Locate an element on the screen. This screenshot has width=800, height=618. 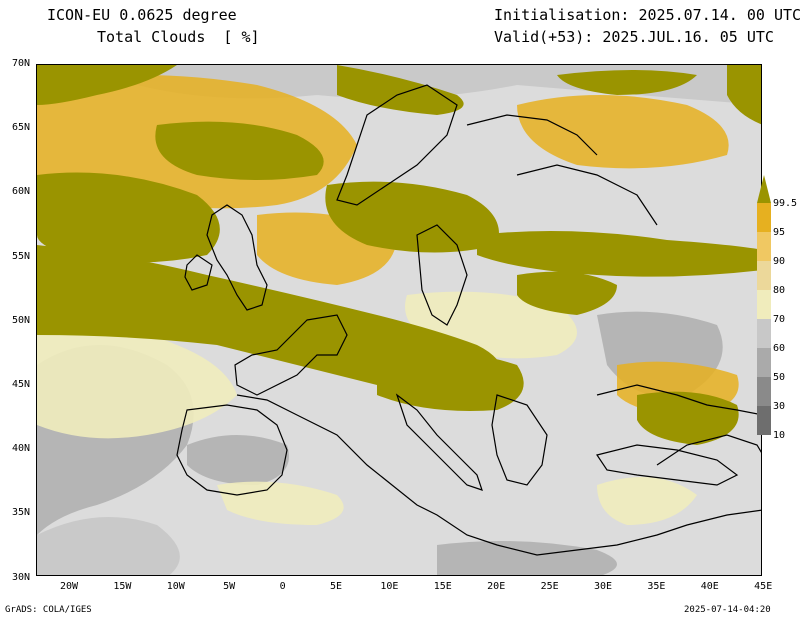
colorbar-label: 70 is located at coordinates (779, 319).